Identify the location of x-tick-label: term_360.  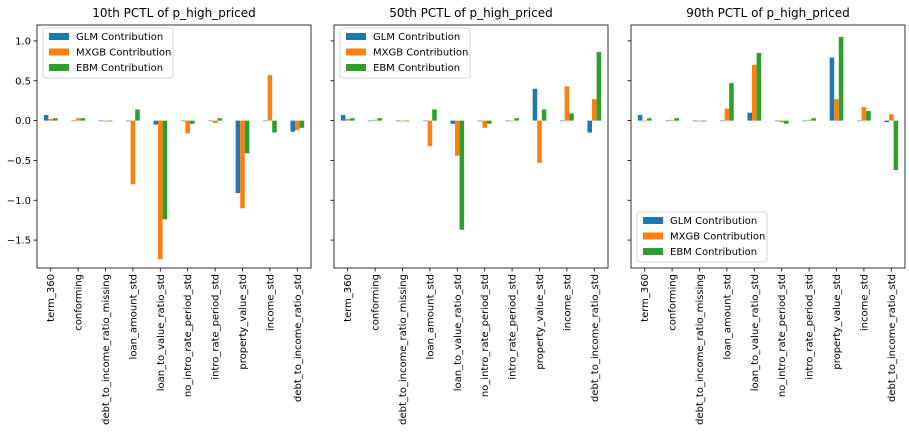
(348, 298).